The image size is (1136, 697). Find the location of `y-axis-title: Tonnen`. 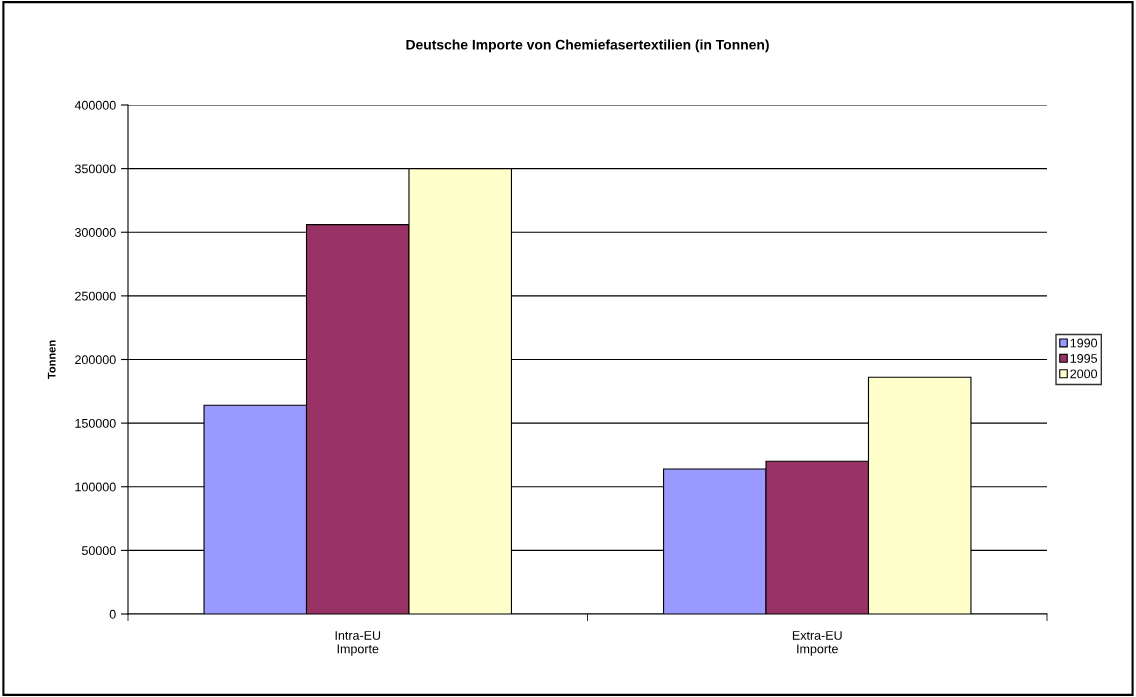

y-axis-title: Tonnen is located at coordinates (51, 360).